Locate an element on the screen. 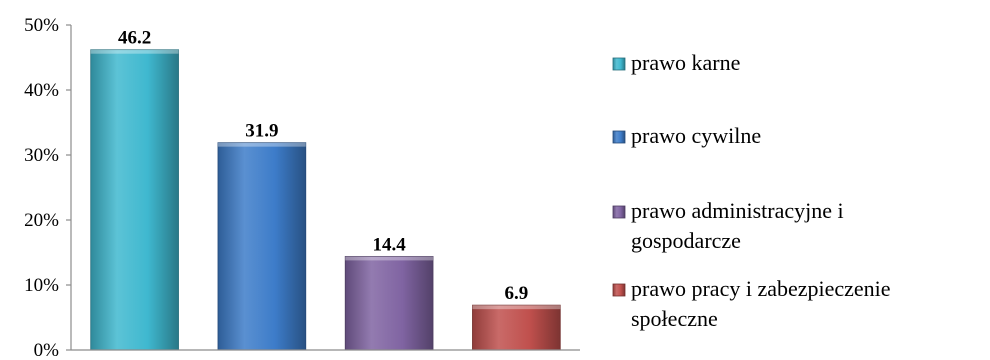 The width and height of the screenshot is (990, 360). data-label-4: 6.9 is located at coordinates (517, 293).